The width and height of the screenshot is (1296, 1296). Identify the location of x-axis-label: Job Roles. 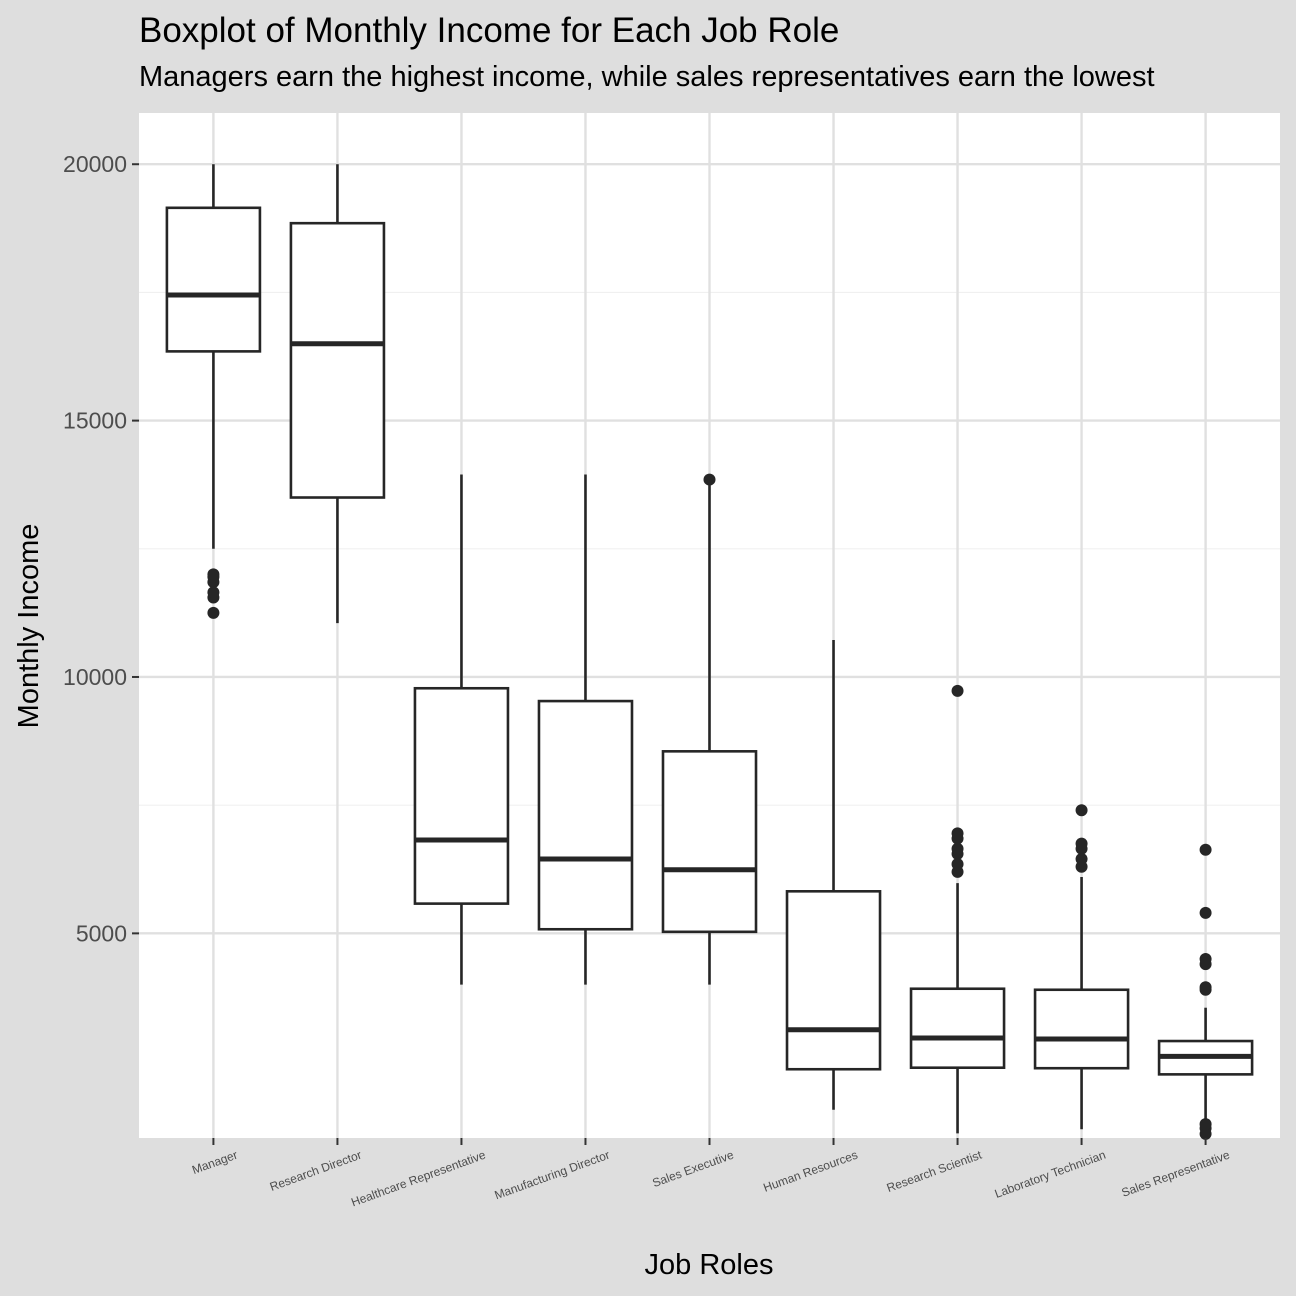
(709, 1265).